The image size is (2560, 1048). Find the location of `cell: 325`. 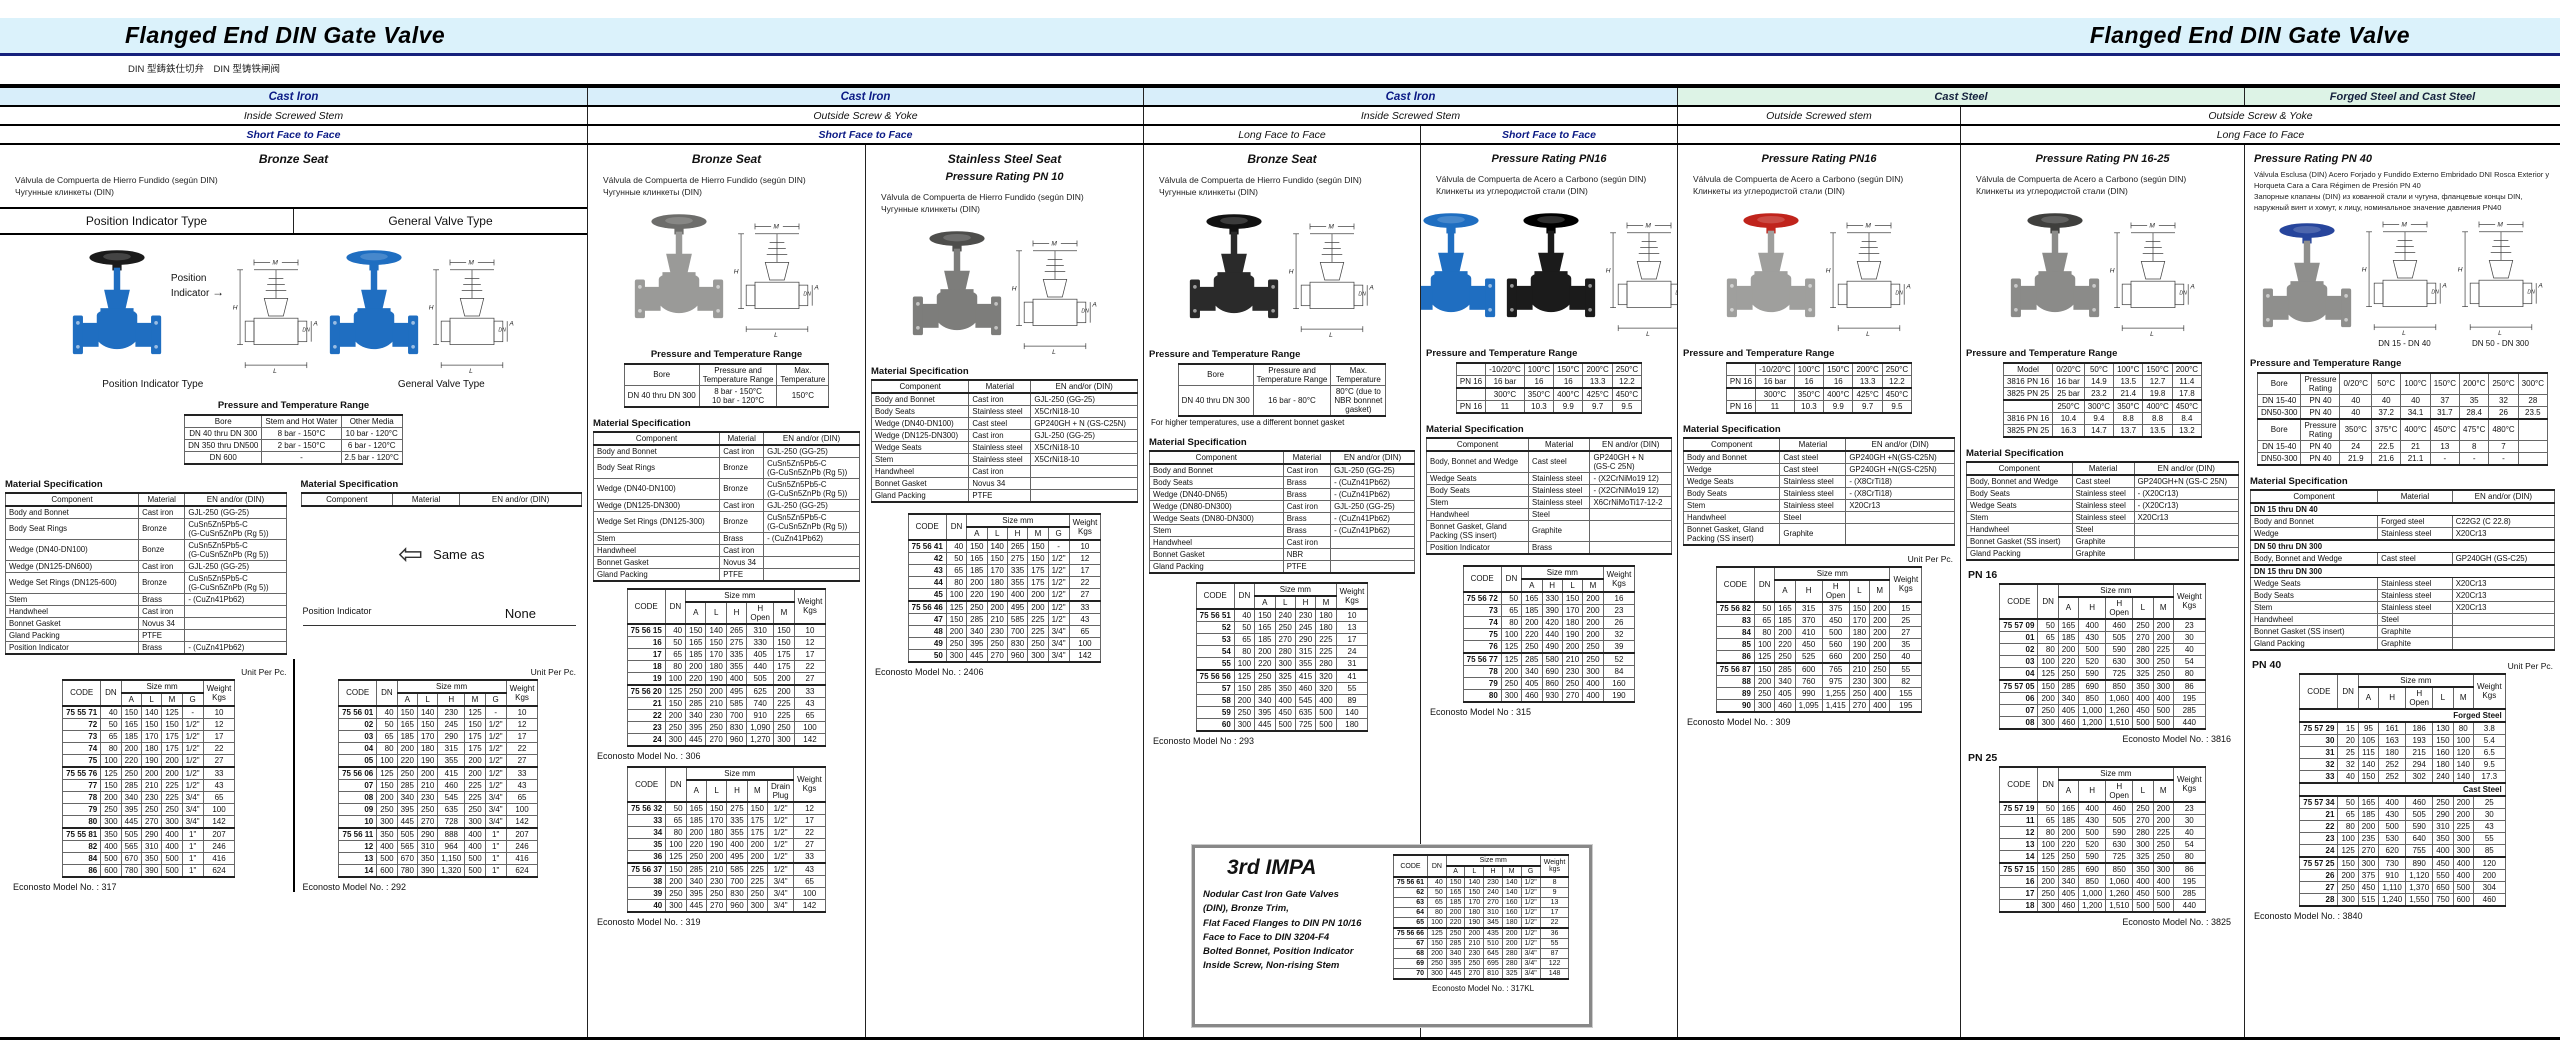

cell: 325 is located at coordinates (2143, 673).